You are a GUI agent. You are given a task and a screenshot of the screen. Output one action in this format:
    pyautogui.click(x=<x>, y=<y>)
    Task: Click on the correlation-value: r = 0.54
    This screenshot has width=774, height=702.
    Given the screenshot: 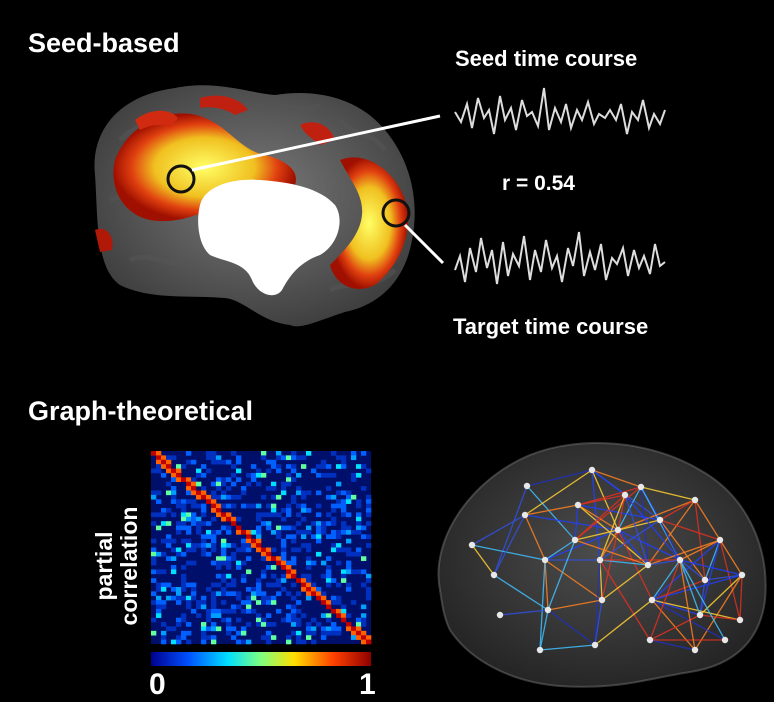 What is the action you would take?
    pyautogui.click(x=538, y=183)
    